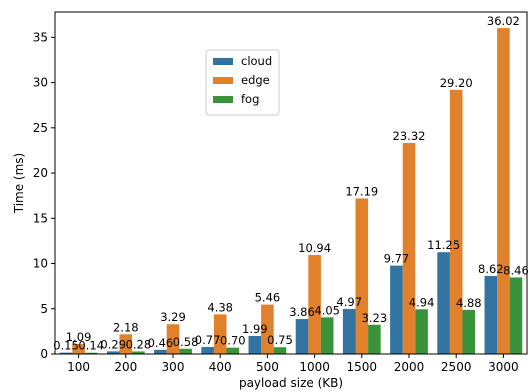 Image resolution: width=532 pixels, height=392 pixels. Describe the element at coordinates (220, 367) in the screenshot. I see `x-tick-label-400: 400` at that location.